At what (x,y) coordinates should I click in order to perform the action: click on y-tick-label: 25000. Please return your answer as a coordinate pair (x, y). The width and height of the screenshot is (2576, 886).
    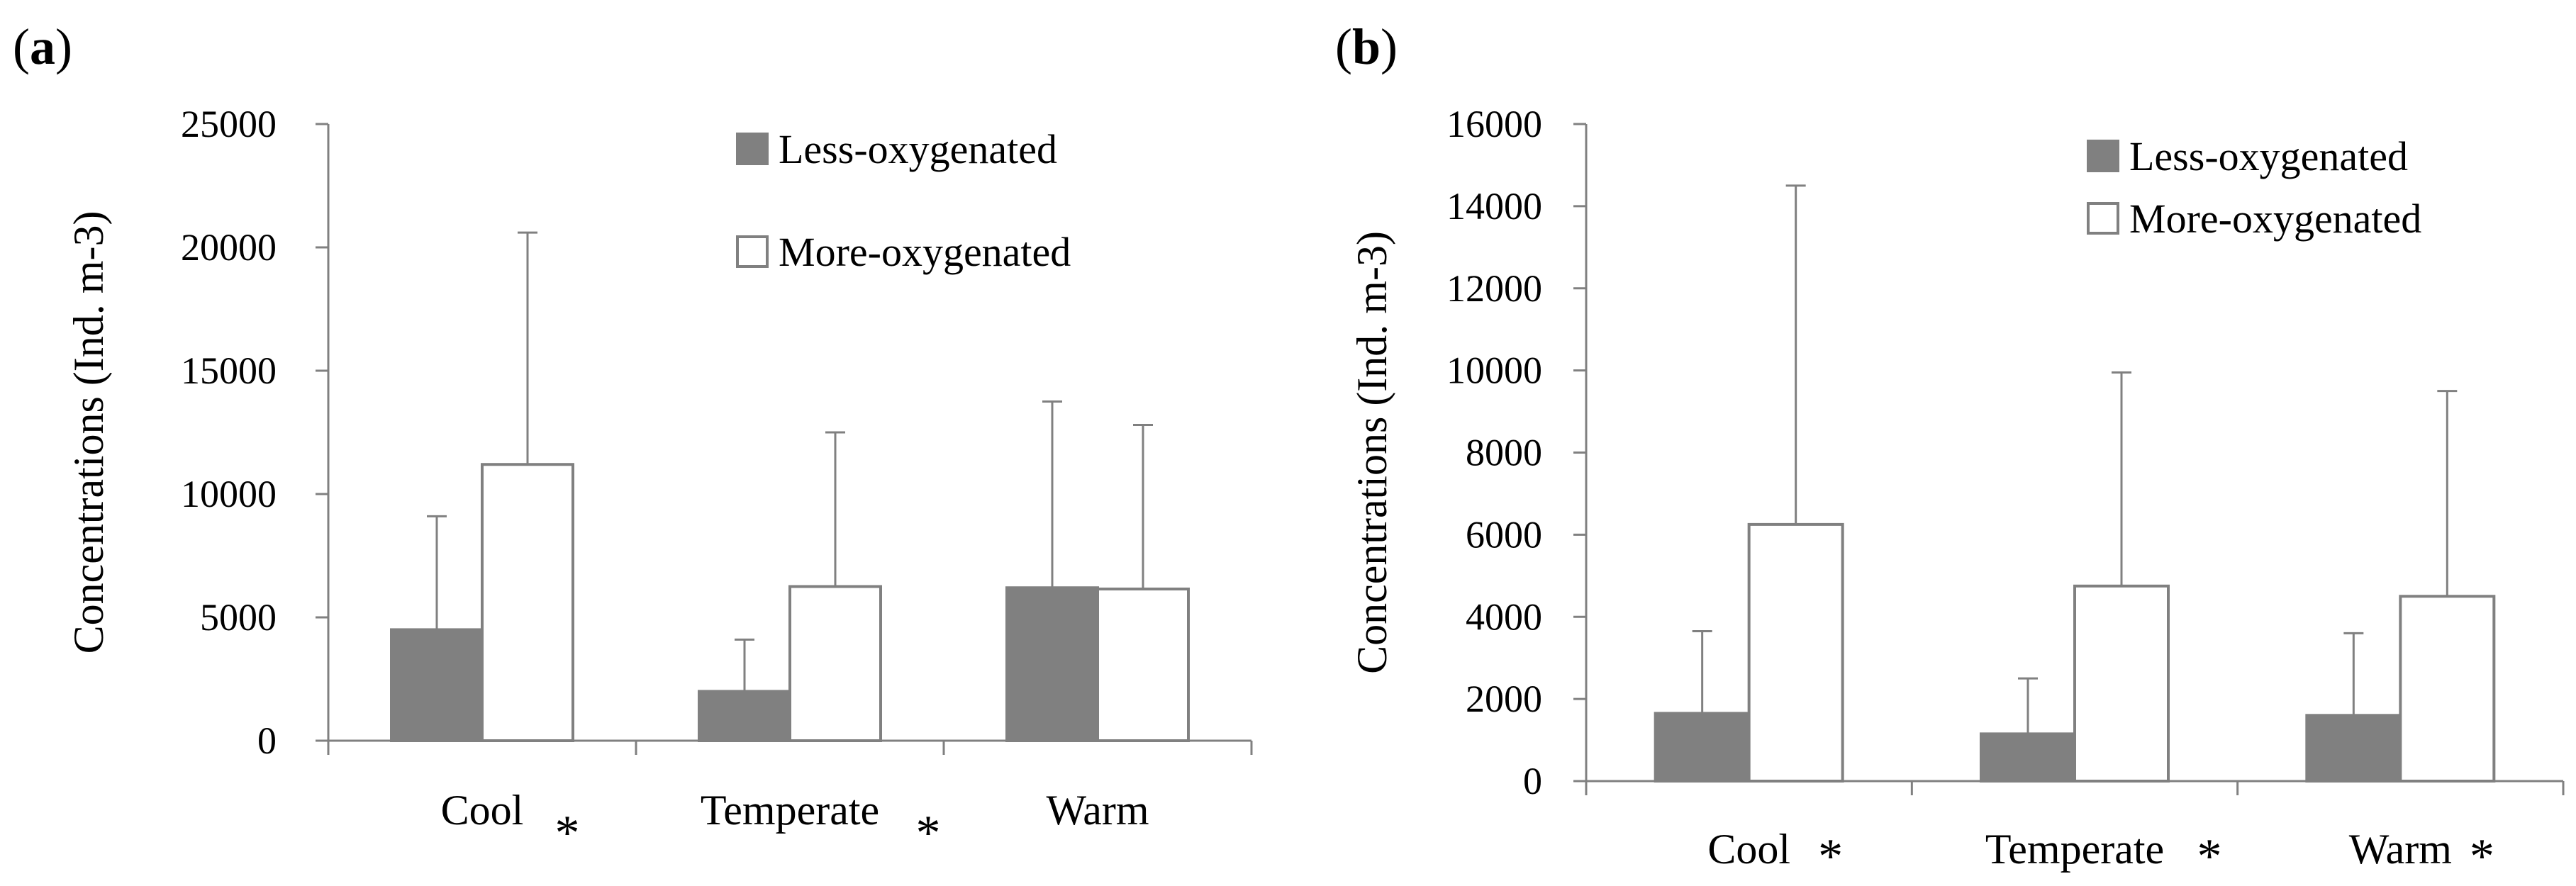
    Looking at the image, I should click on (229, 124).